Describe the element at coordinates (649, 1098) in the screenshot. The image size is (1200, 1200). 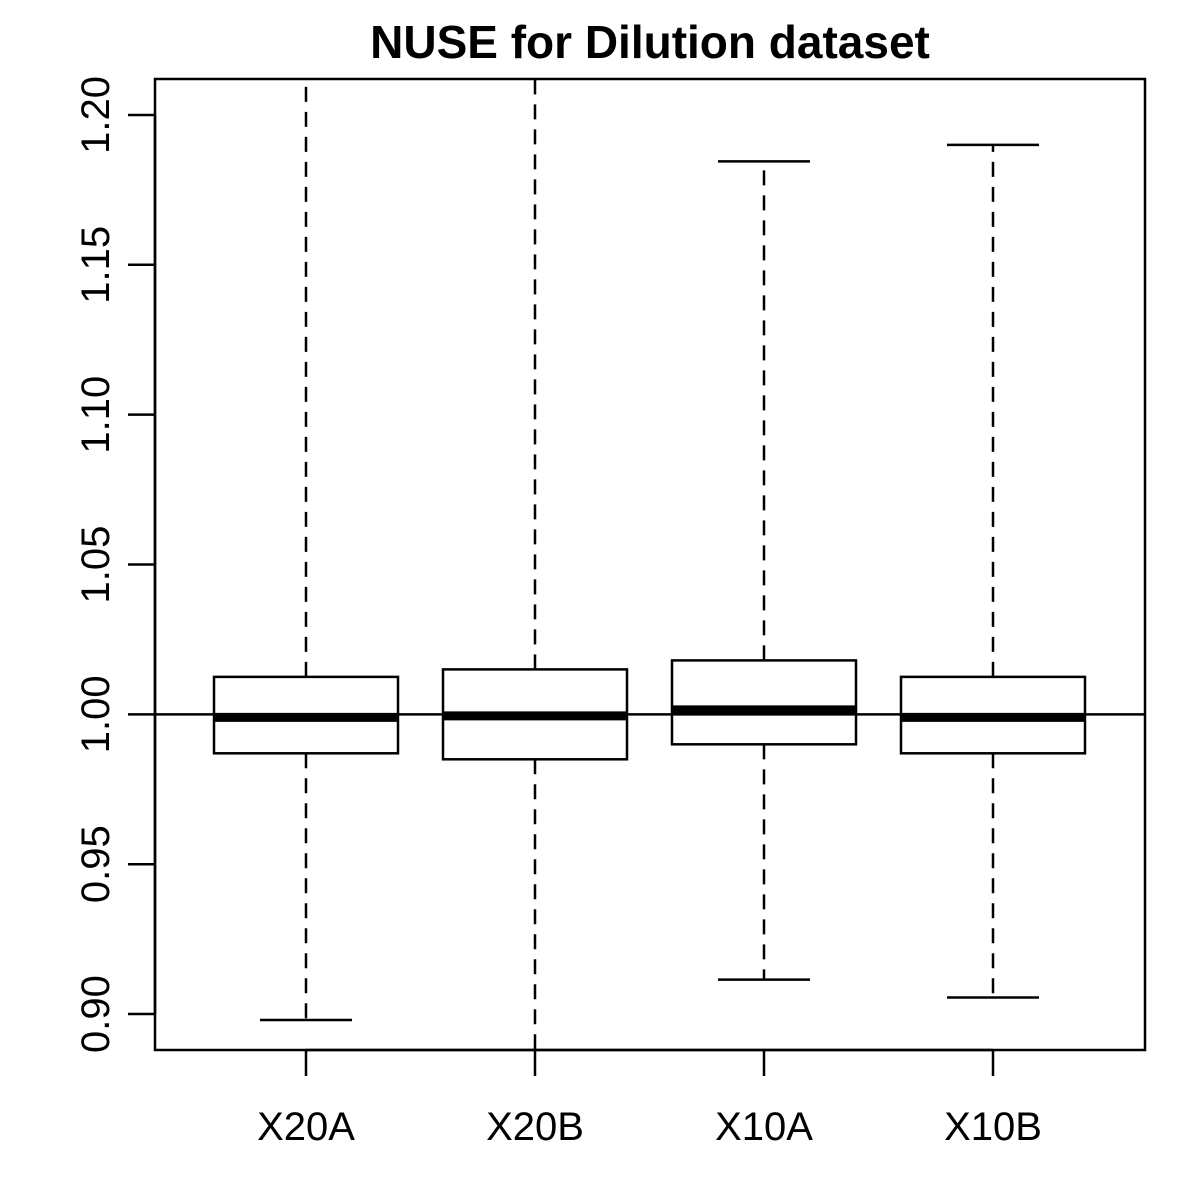
I see `x-axis: X20A X20B X10A X10B` at that location.